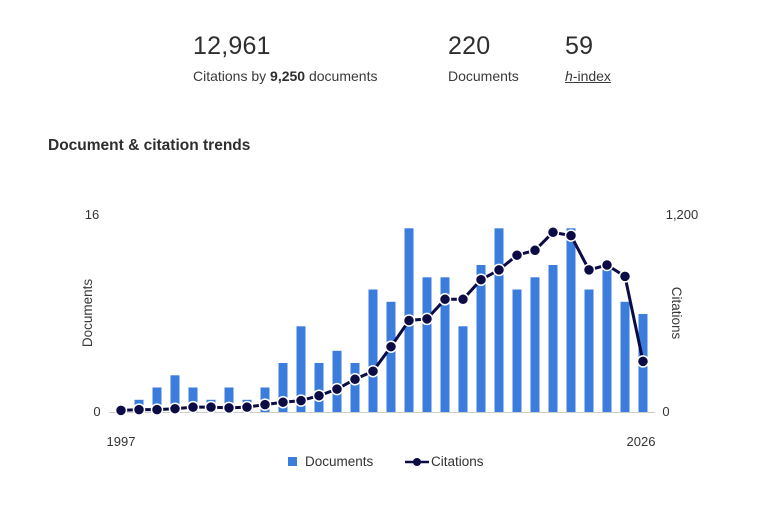 The width and height of the screenshot is (760, 508). What do you see at coordinates (232, 76) in the screenshot?
I see `citations-label-prefix: Citations by` at bounding box center [232, 76].